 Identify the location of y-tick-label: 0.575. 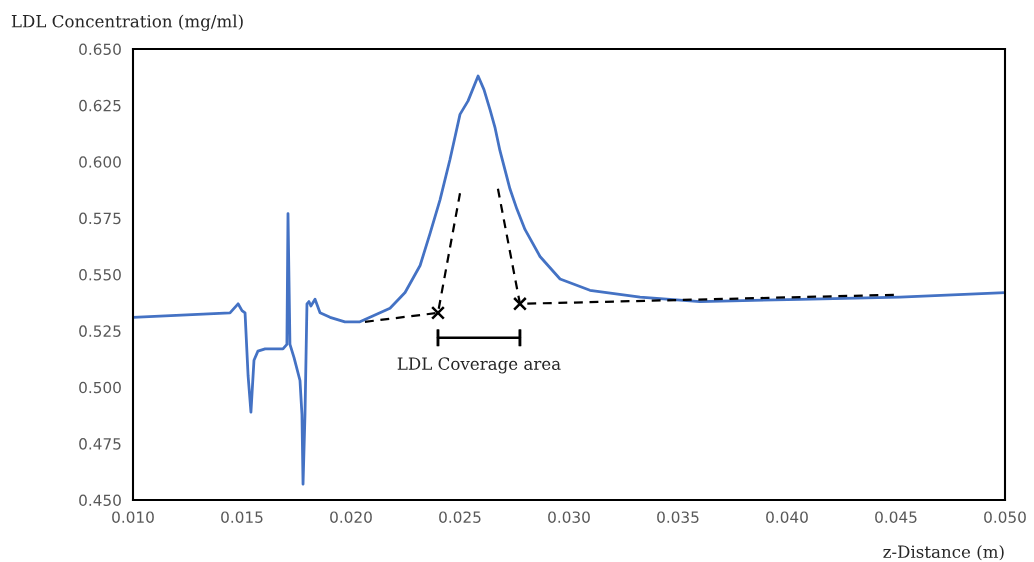
(100, 218).